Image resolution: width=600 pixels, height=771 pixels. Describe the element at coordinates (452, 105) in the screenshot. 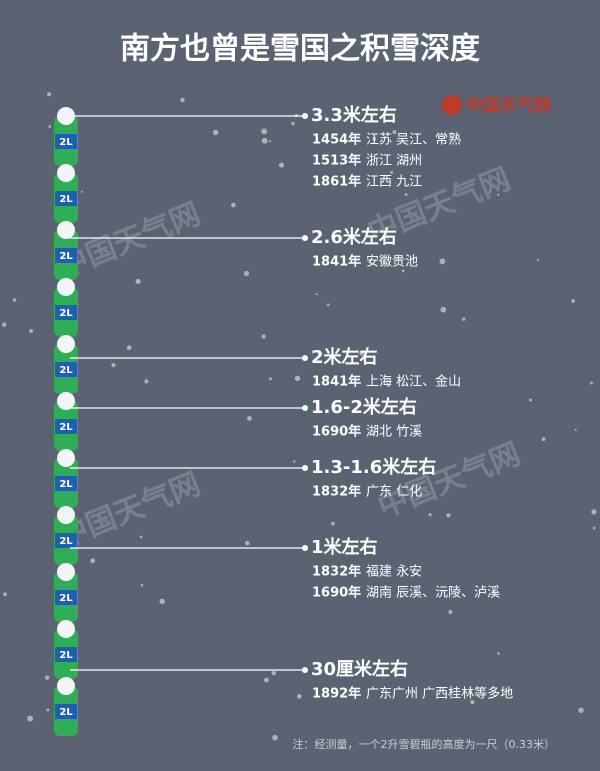

I see `logo-icon` at that location.